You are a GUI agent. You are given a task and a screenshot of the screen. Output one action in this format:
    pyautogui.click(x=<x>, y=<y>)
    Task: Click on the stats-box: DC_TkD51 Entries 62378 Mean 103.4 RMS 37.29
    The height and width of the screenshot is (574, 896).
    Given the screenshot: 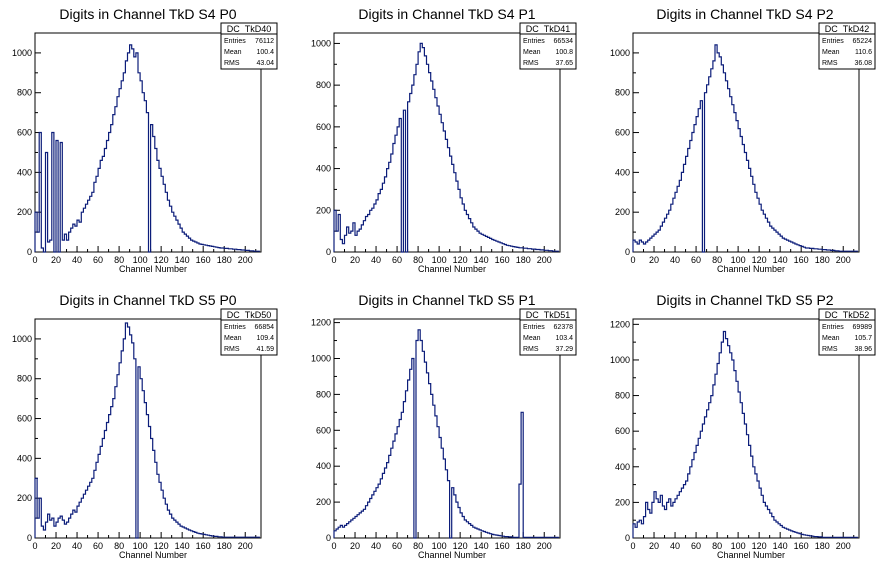 What is the action you would take?
    pyautogui.click(x=548, y=332)
    